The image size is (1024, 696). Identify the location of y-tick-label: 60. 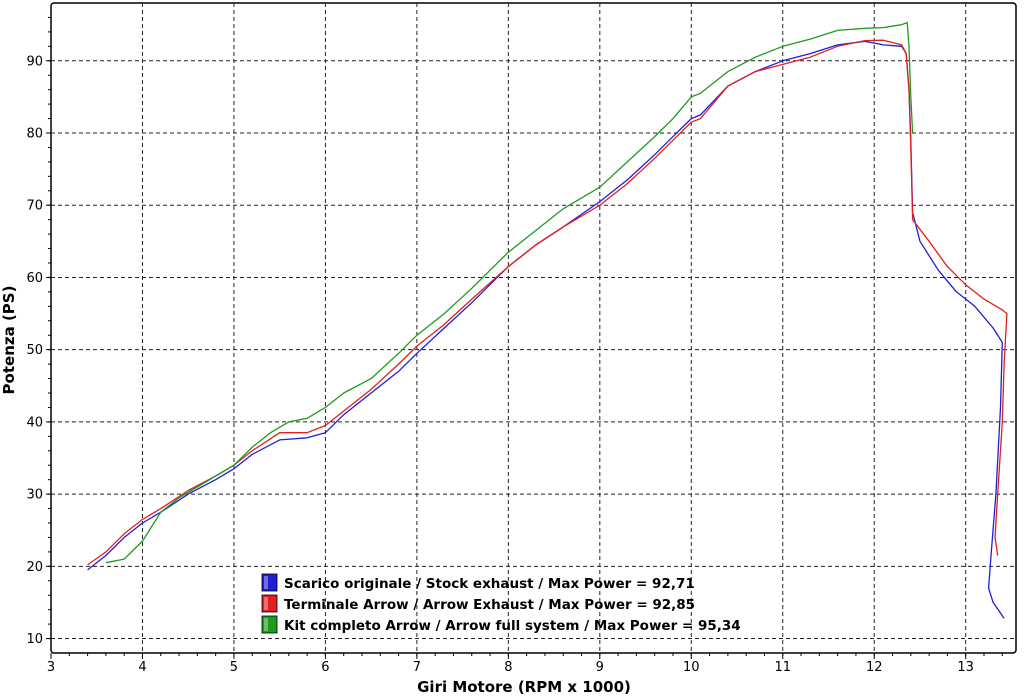
(34, 278).